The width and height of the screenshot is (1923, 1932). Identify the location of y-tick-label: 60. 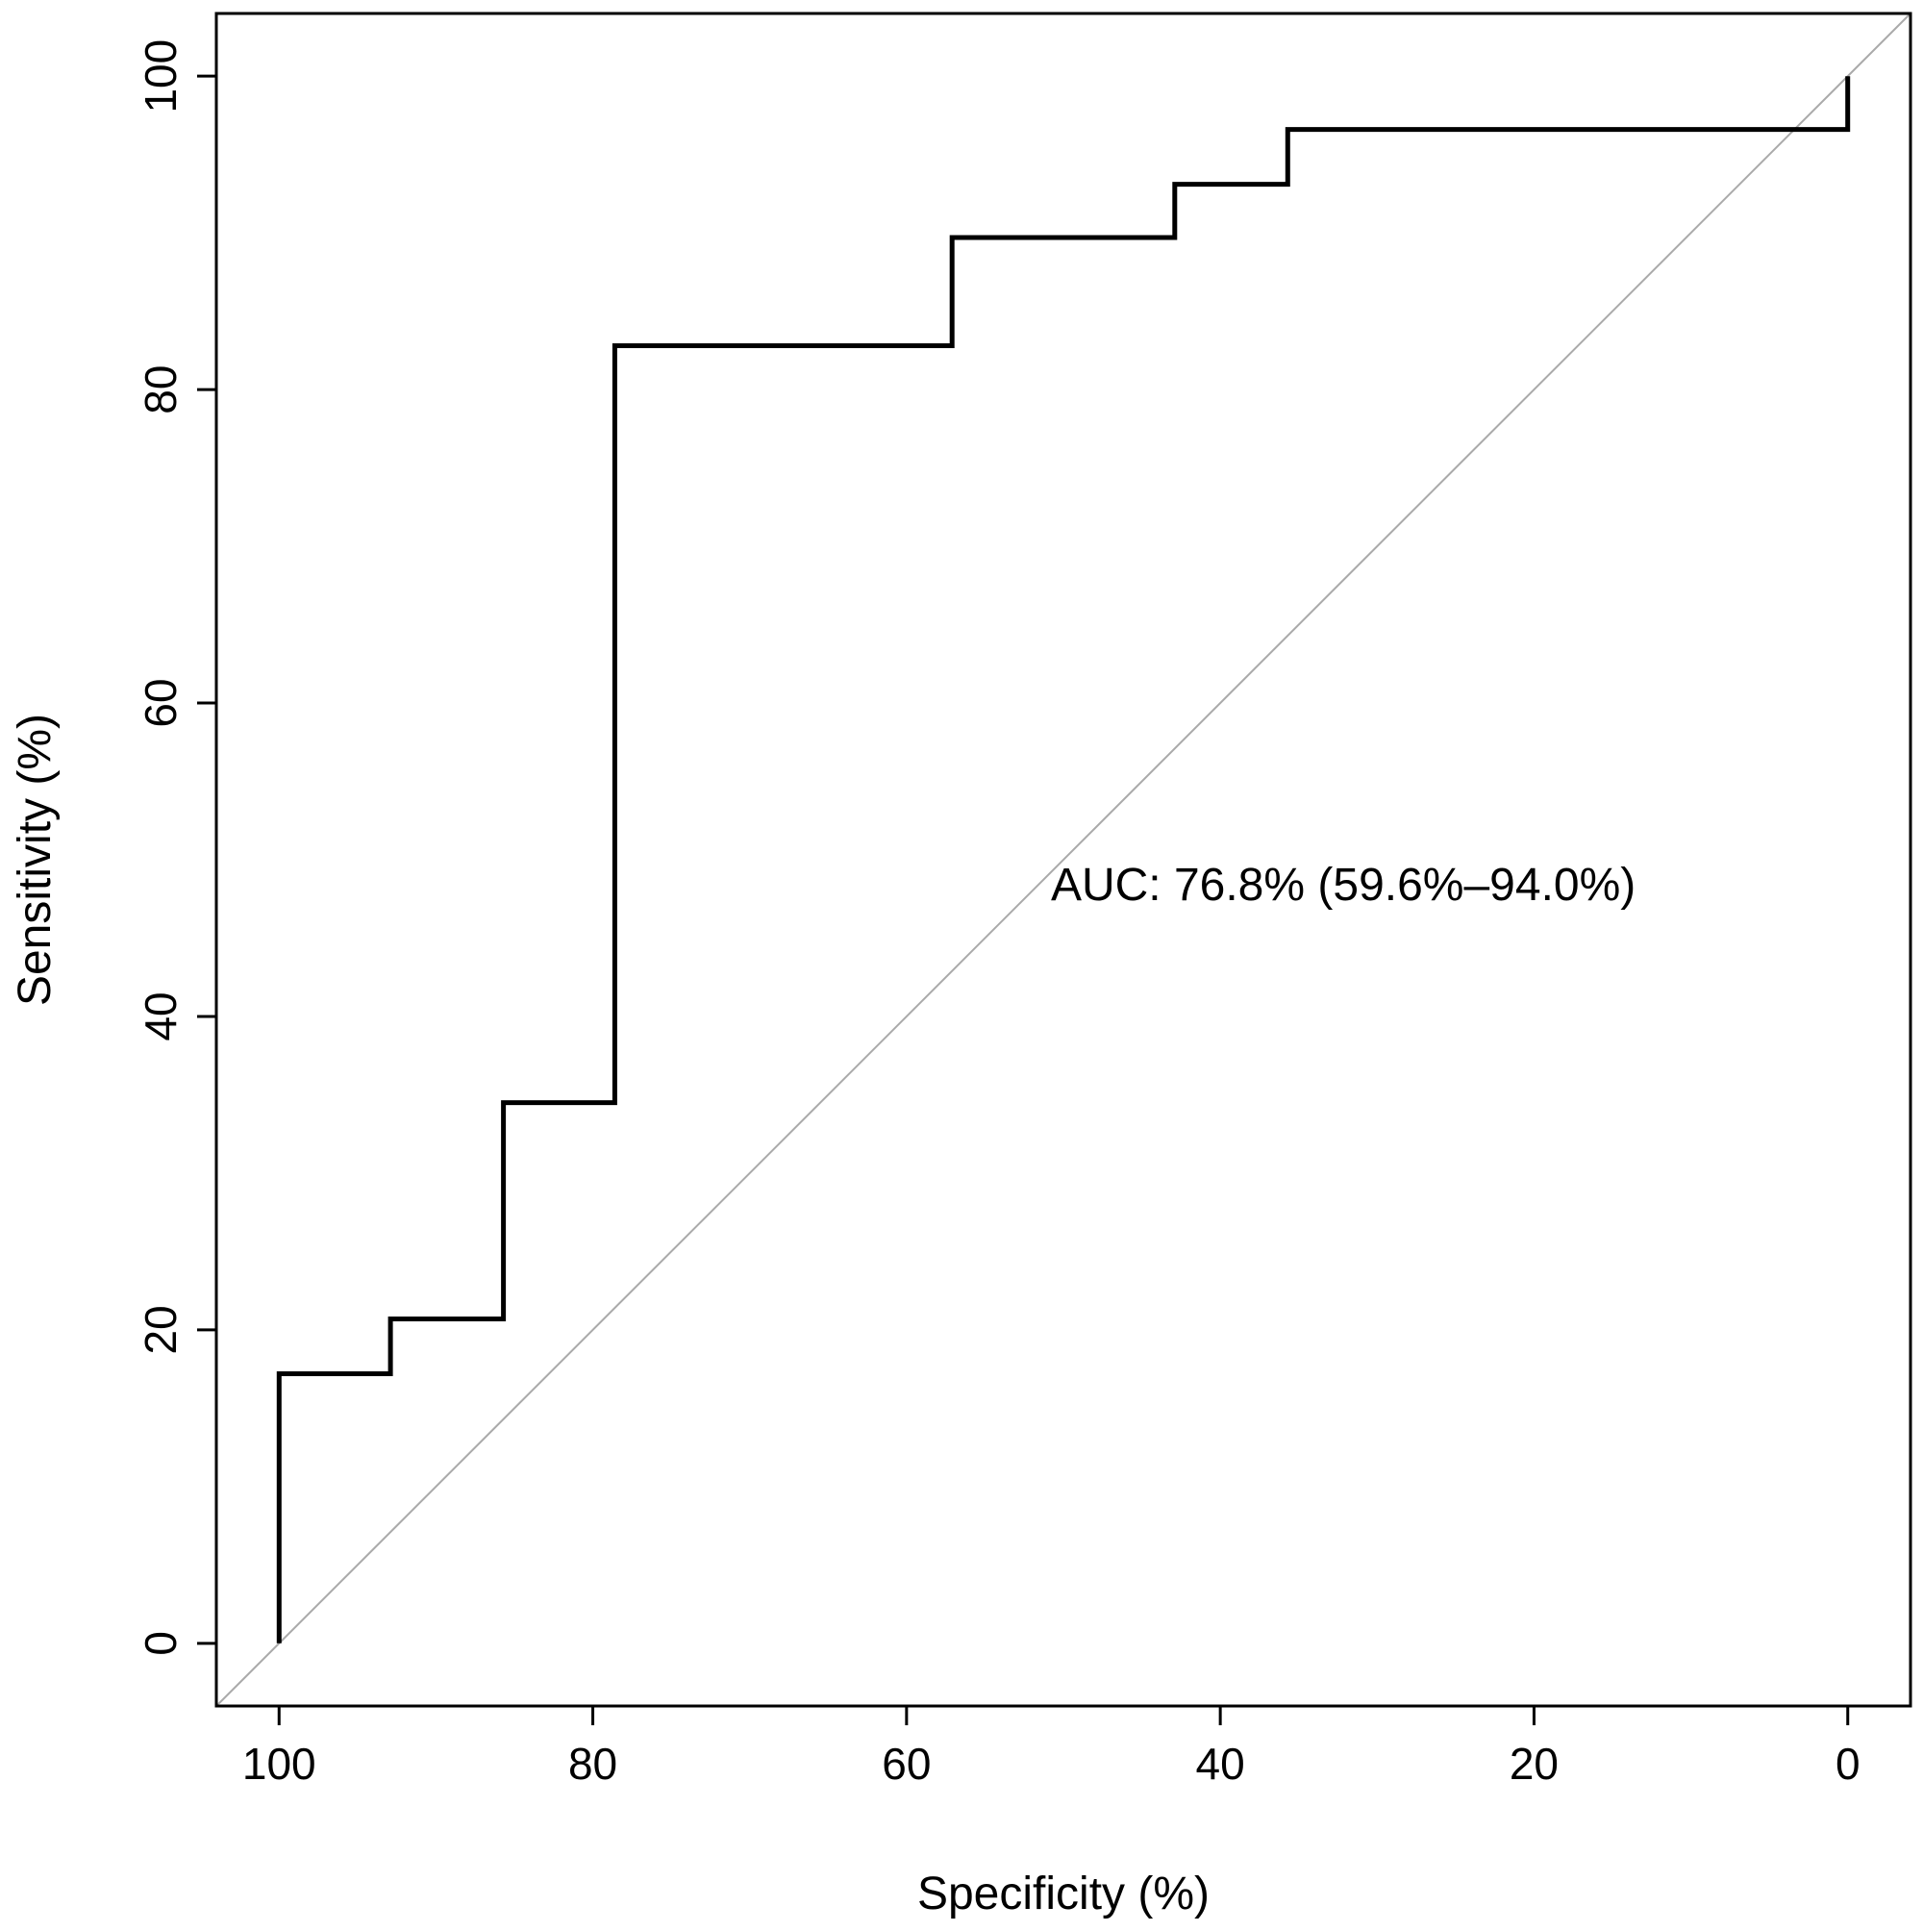
(161, 702).